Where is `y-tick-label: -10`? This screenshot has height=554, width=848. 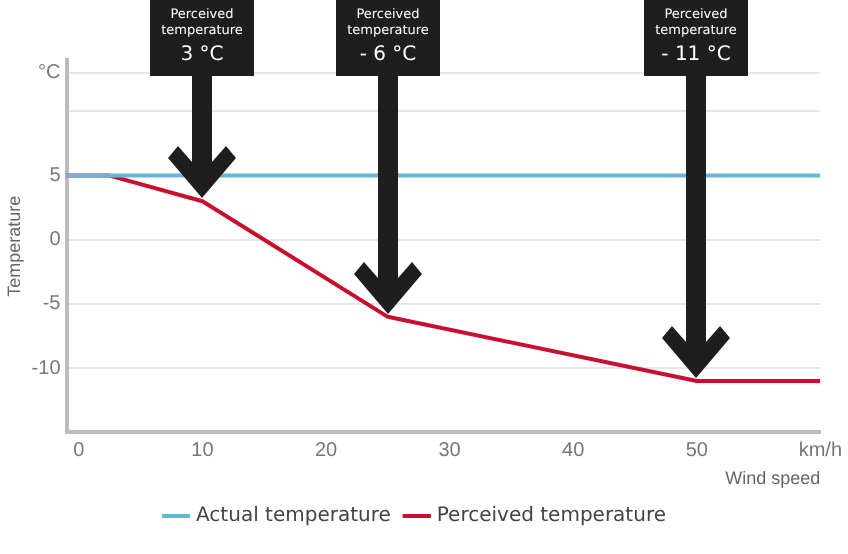
y-tick-label: -10 is located at coordinates (46, 368).